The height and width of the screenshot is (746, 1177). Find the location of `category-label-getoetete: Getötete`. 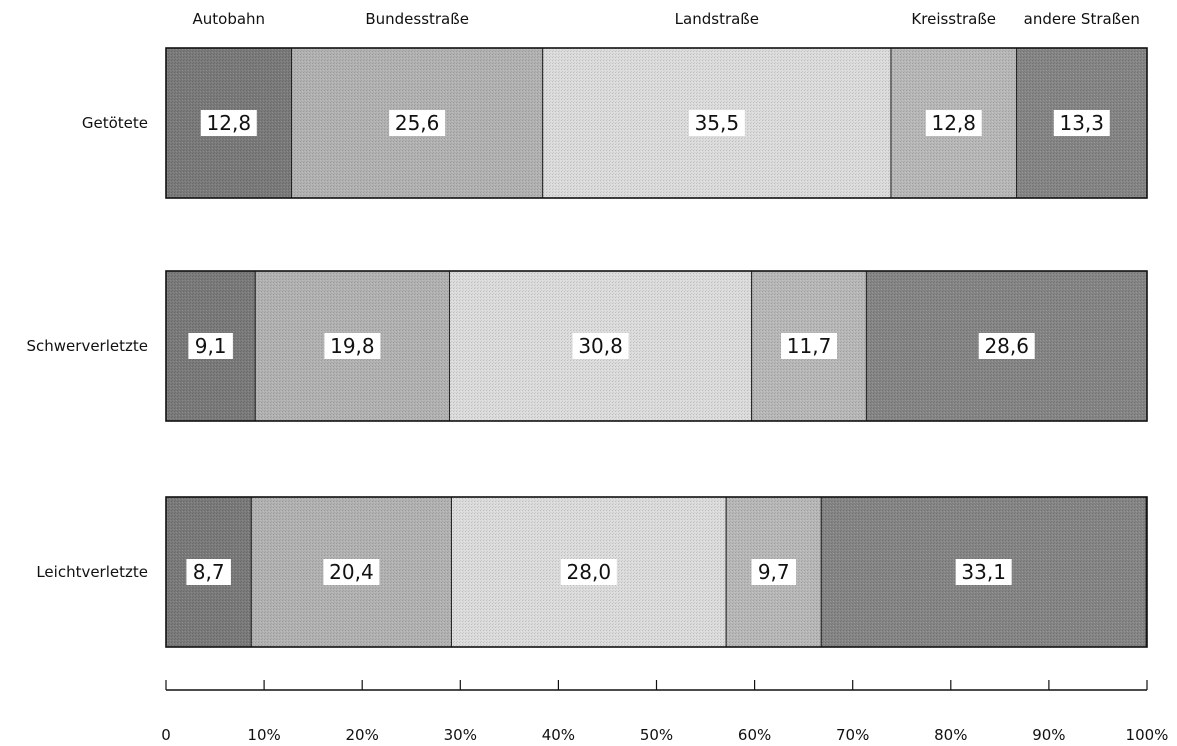

category-label-getoetete: Getötete is located at coordinates (115, 123).